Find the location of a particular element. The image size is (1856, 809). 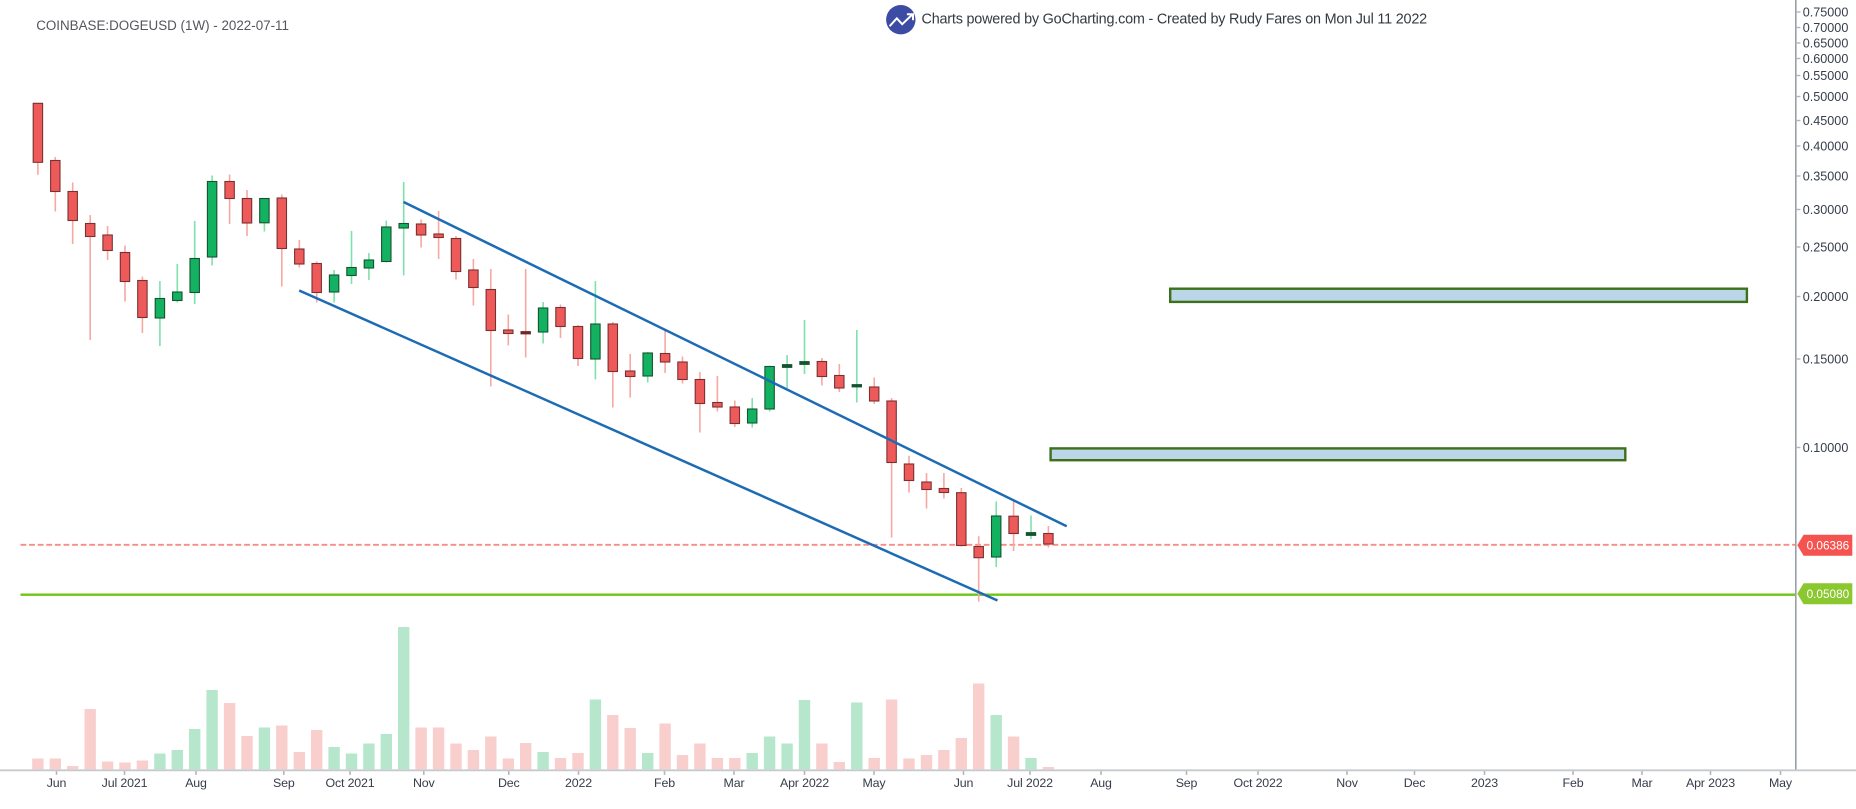

svg-text: 2023 is located at coordinates (1484, 783).